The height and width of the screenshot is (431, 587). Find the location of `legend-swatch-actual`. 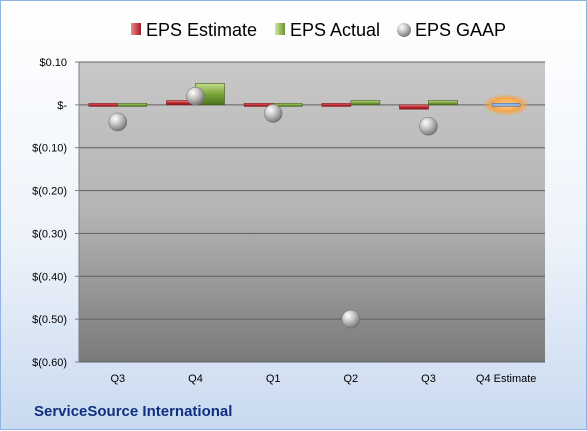

legend-swatch-actual is located at coordinates (280, 29).